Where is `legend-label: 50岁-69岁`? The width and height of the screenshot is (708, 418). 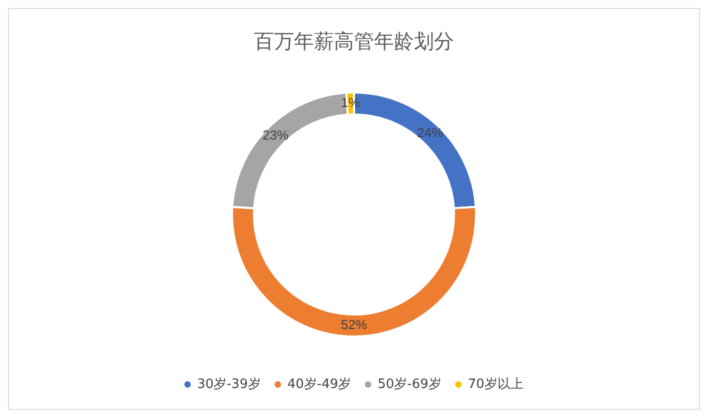
legend-label: 50岁-69岁 is located at coordinates (410, 384).